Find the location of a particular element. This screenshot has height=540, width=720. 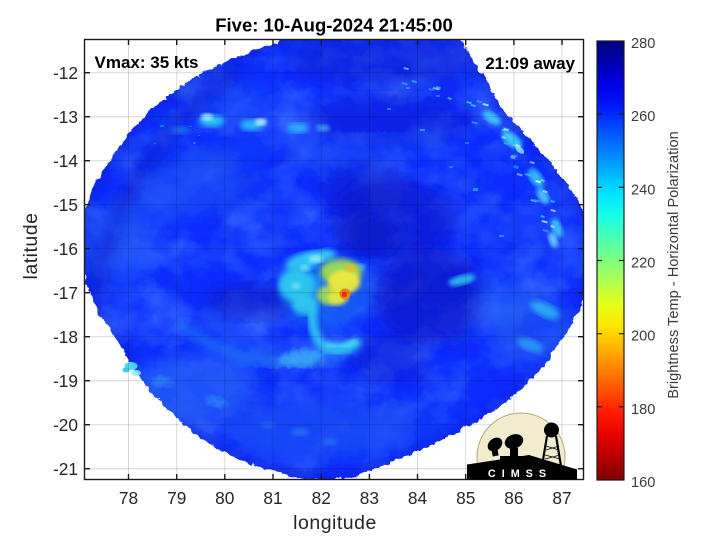

svg-text: 84 is located at coordinates (418, 498).